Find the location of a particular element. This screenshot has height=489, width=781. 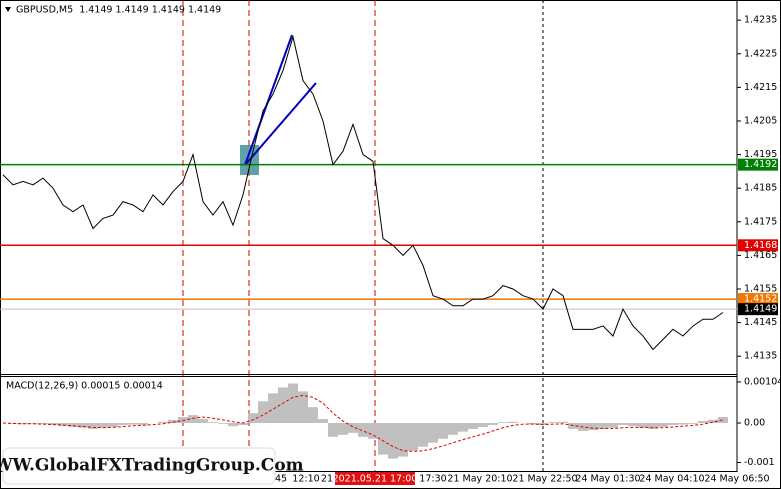

y-tick-label: 1.4235 is located at coordinates (760, 20).